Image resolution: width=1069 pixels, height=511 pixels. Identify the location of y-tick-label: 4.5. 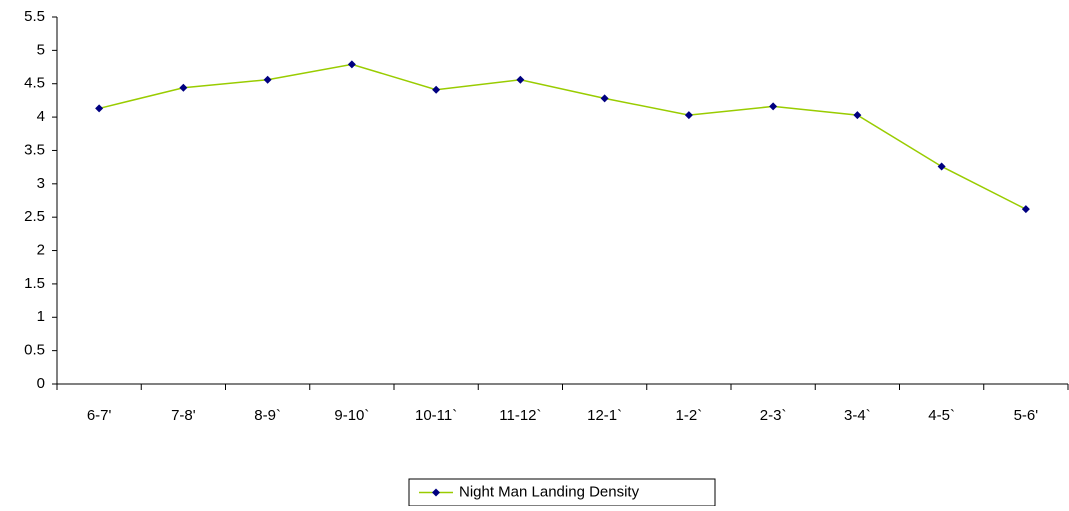
(34, 83).